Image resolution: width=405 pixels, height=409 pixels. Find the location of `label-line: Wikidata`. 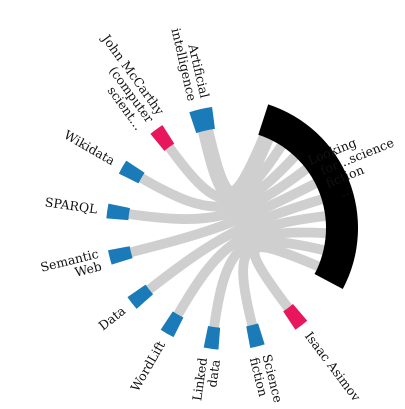

label-line: Wikidata is located at coordinates (90, 147).